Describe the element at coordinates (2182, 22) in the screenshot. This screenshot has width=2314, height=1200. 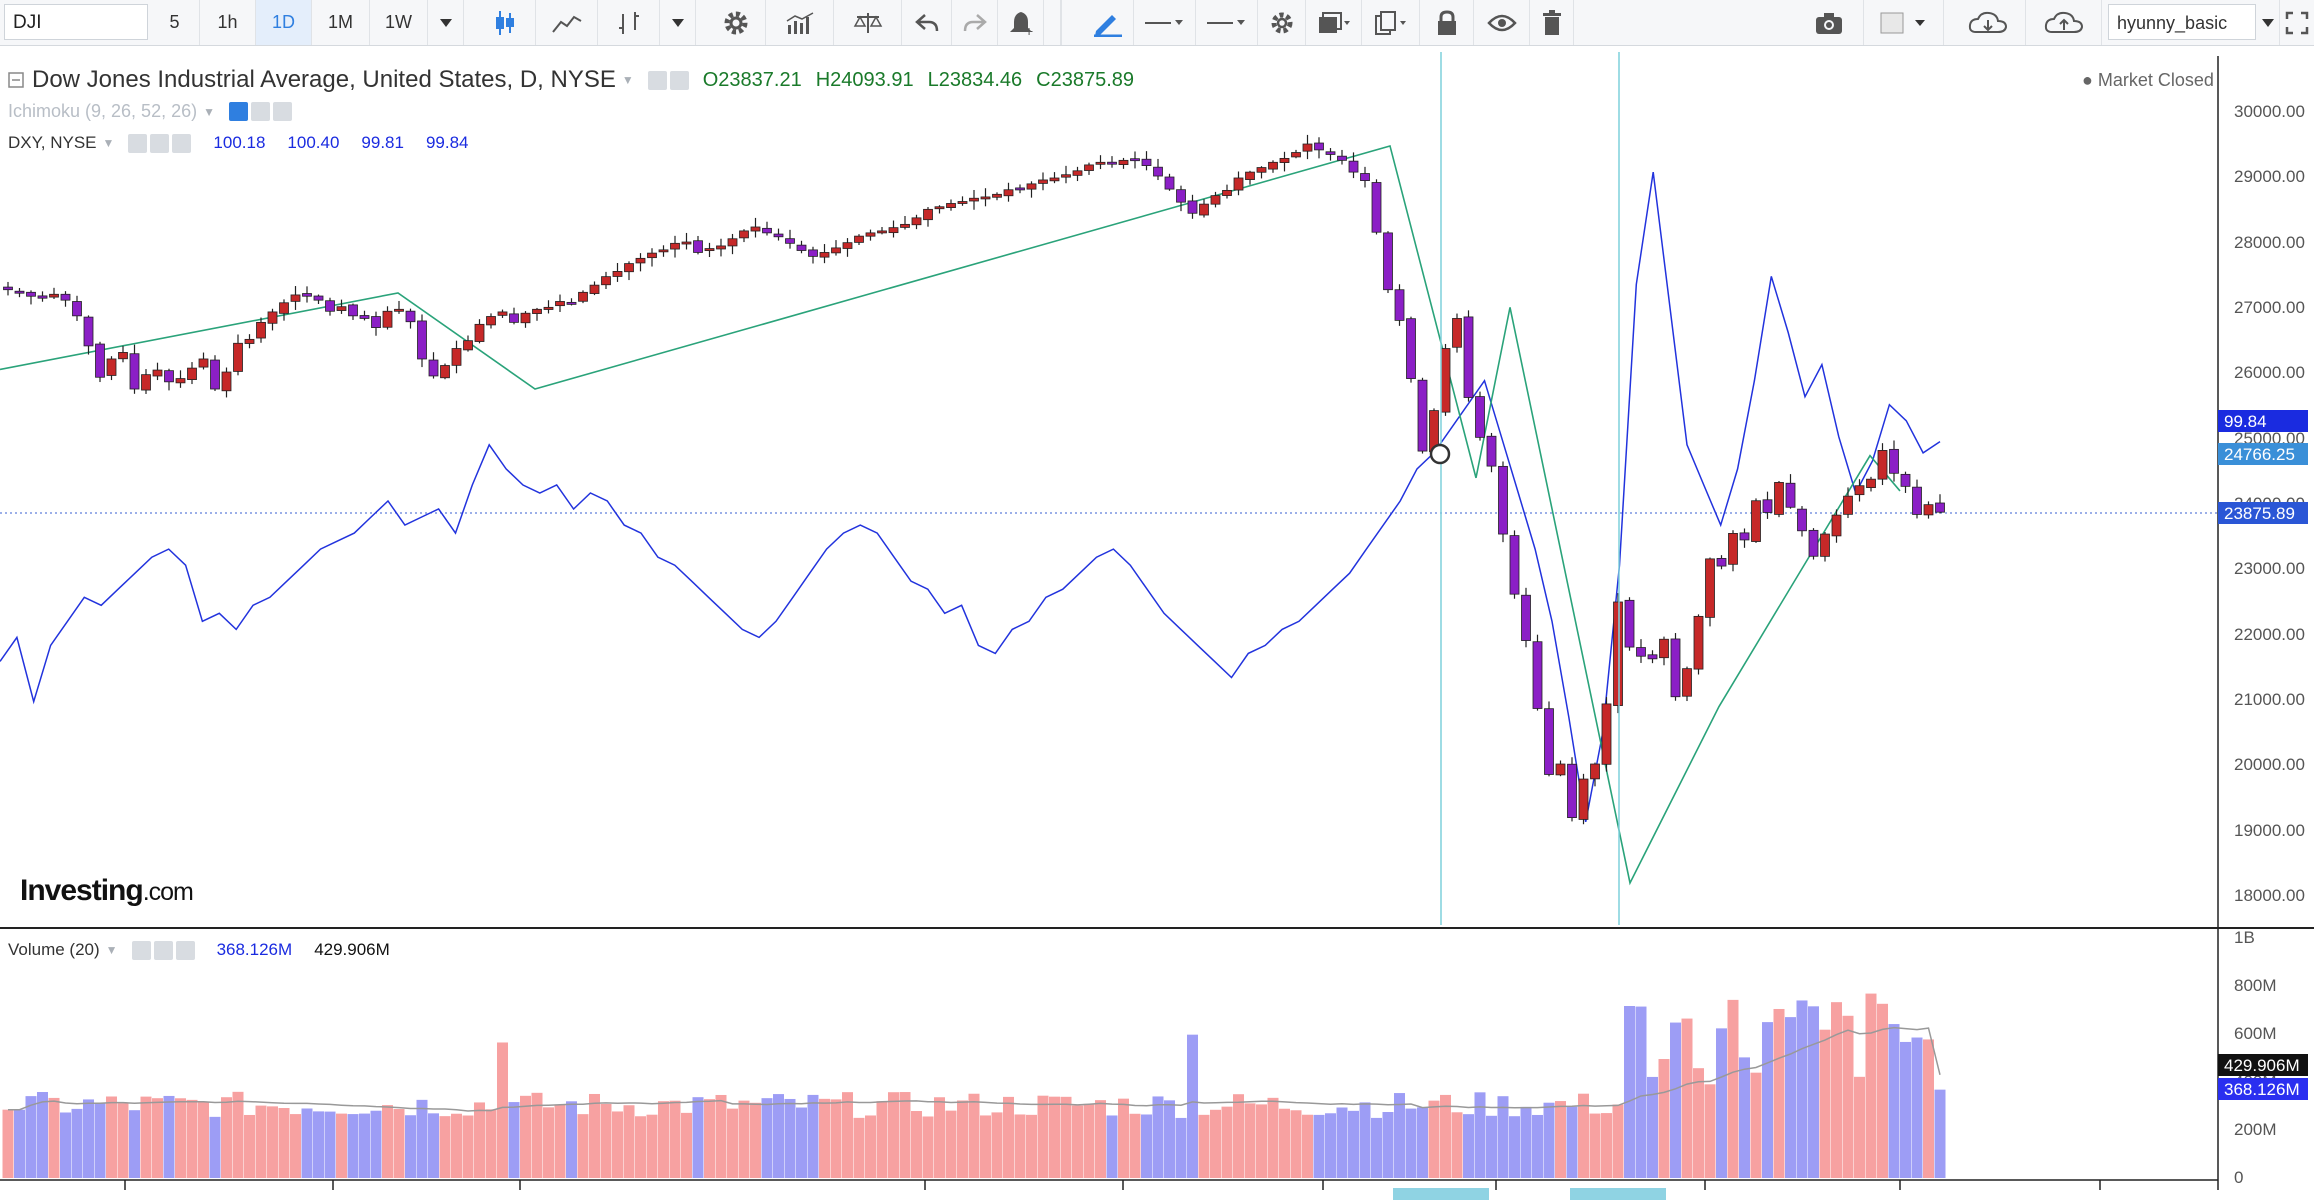
I see `layout-name-input: hyunny_basic` at that location.